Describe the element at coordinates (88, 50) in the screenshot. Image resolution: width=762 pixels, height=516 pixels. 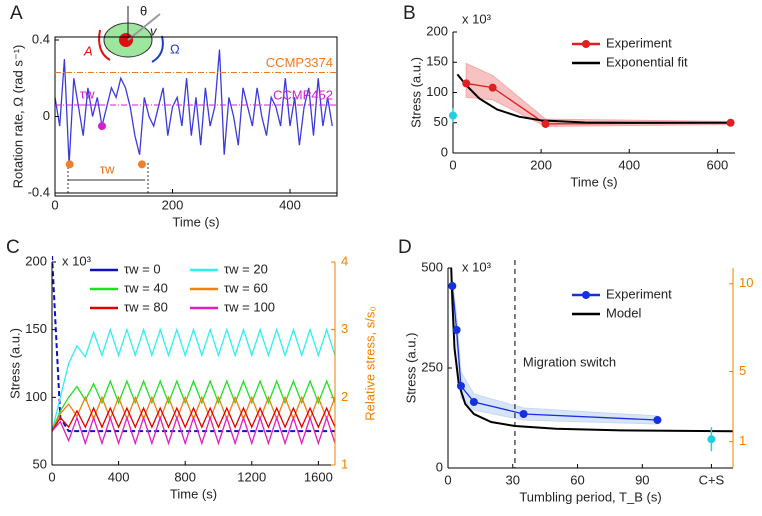
I see `a-label: A` at that location.